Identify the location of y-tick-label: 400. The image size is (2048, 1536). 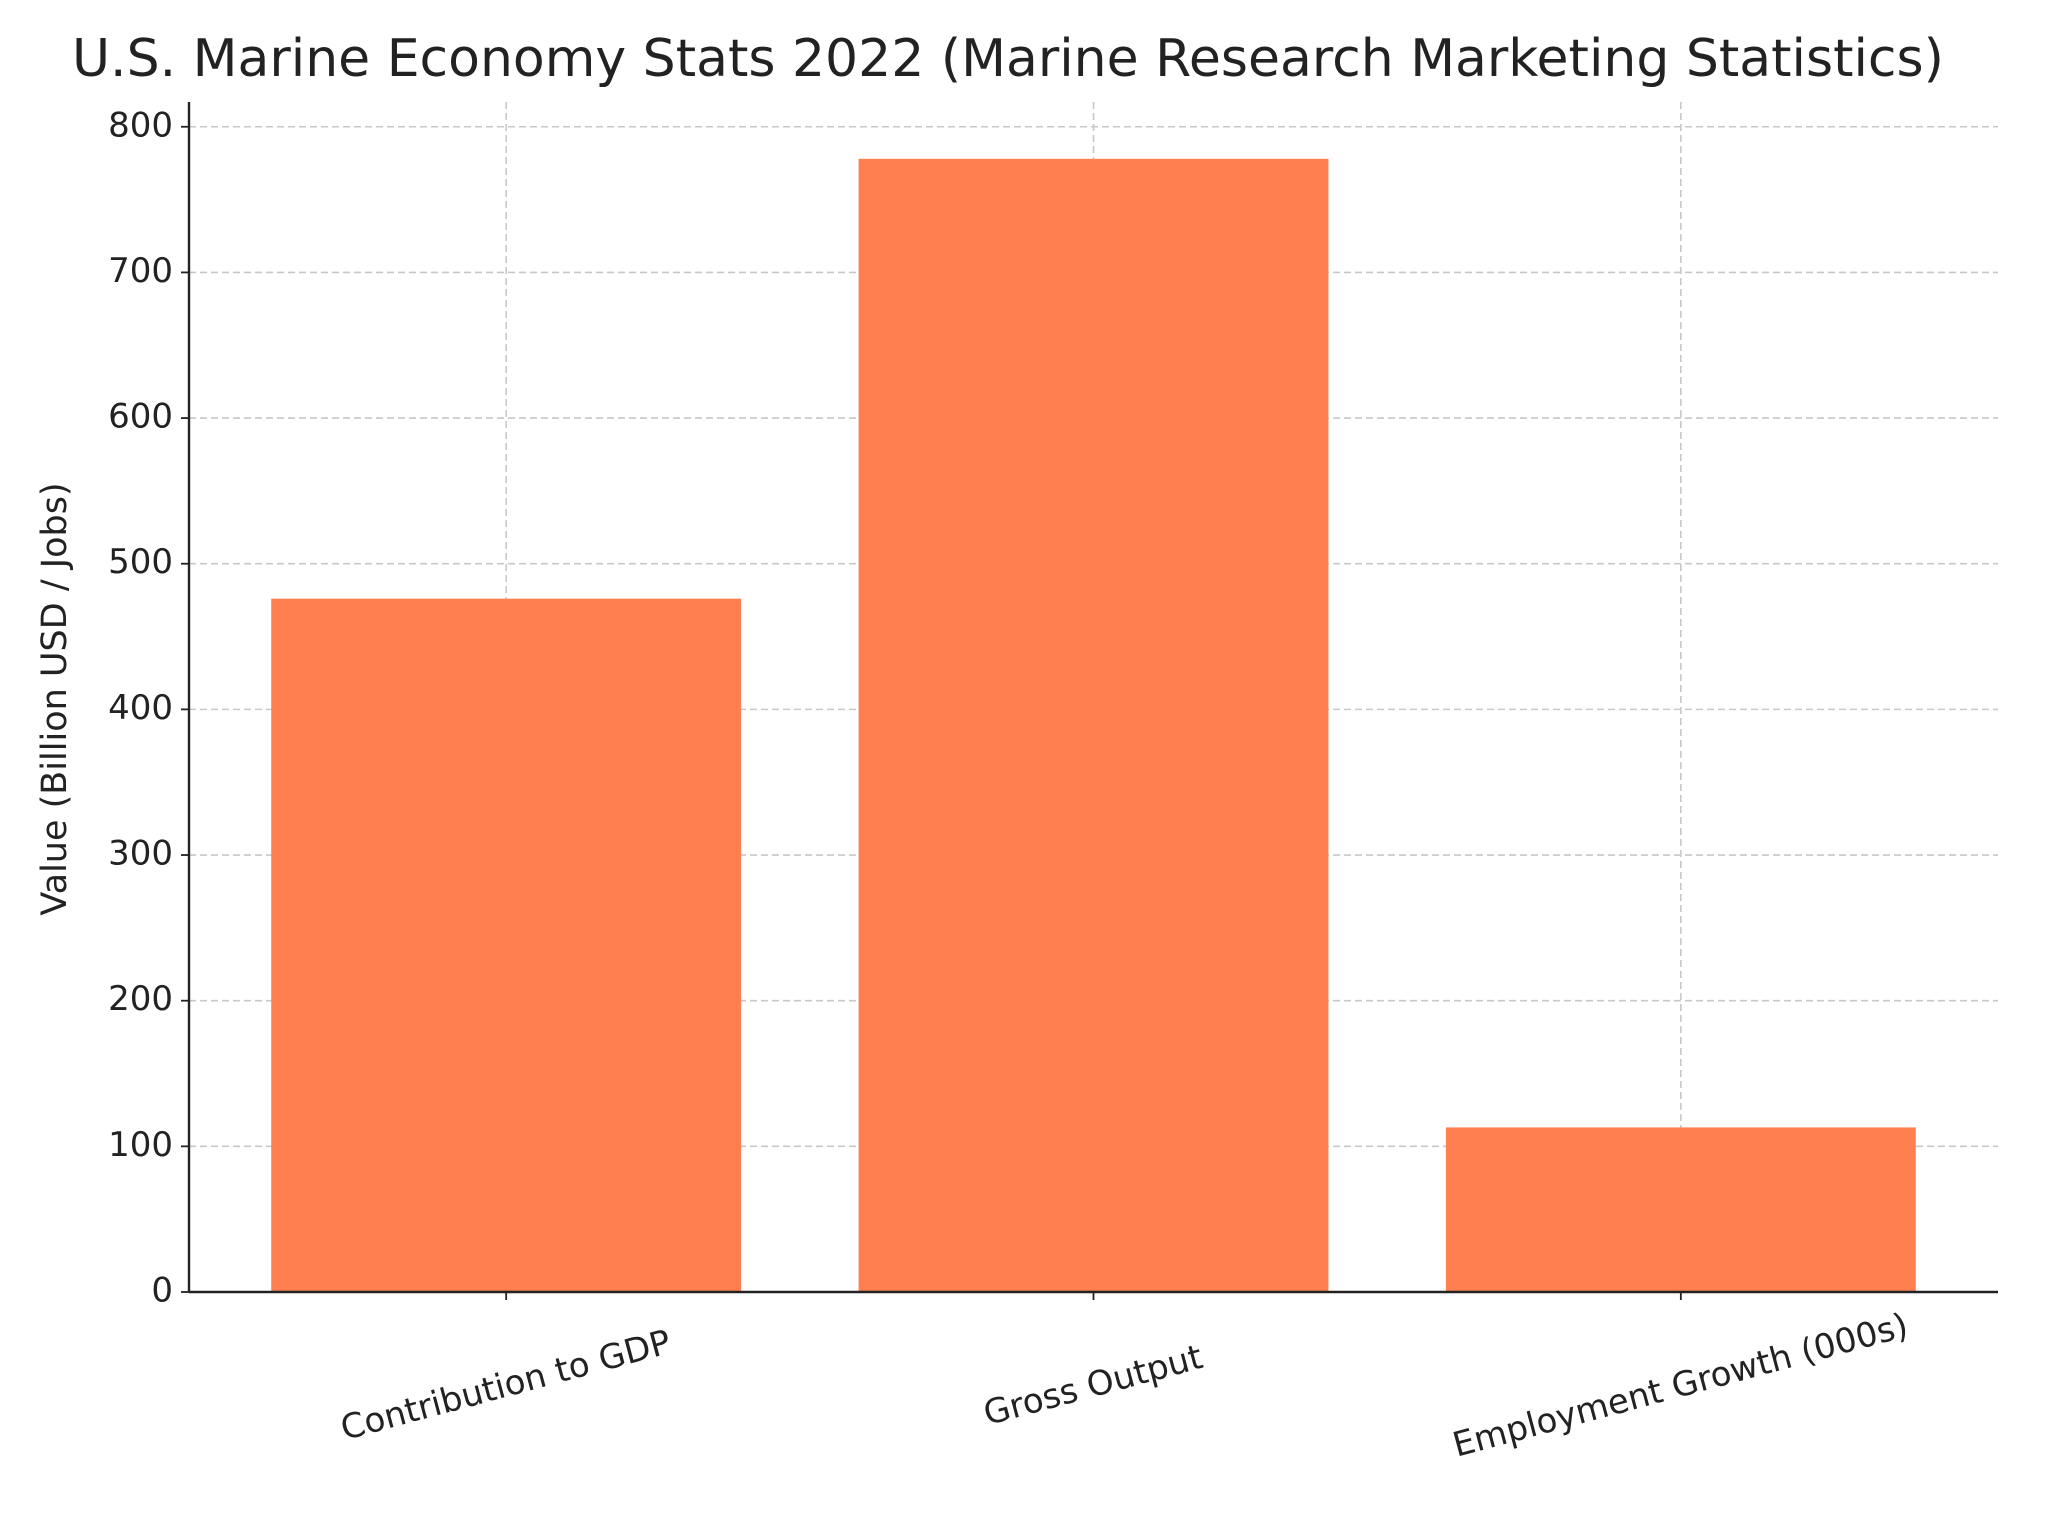
(140, 708).